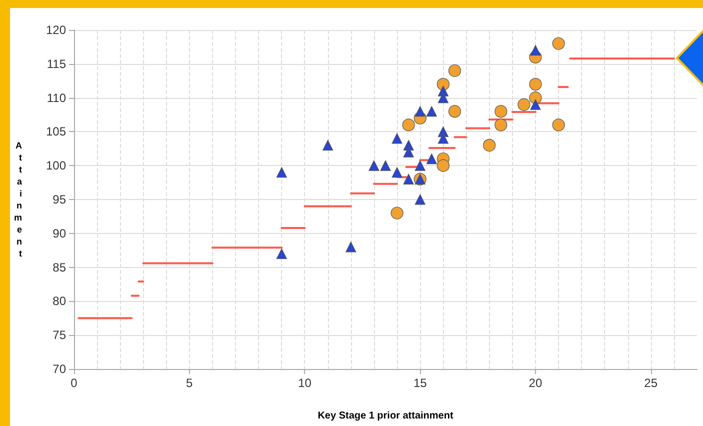  I want to click on y-tick-label: 100, so click(56, 165).